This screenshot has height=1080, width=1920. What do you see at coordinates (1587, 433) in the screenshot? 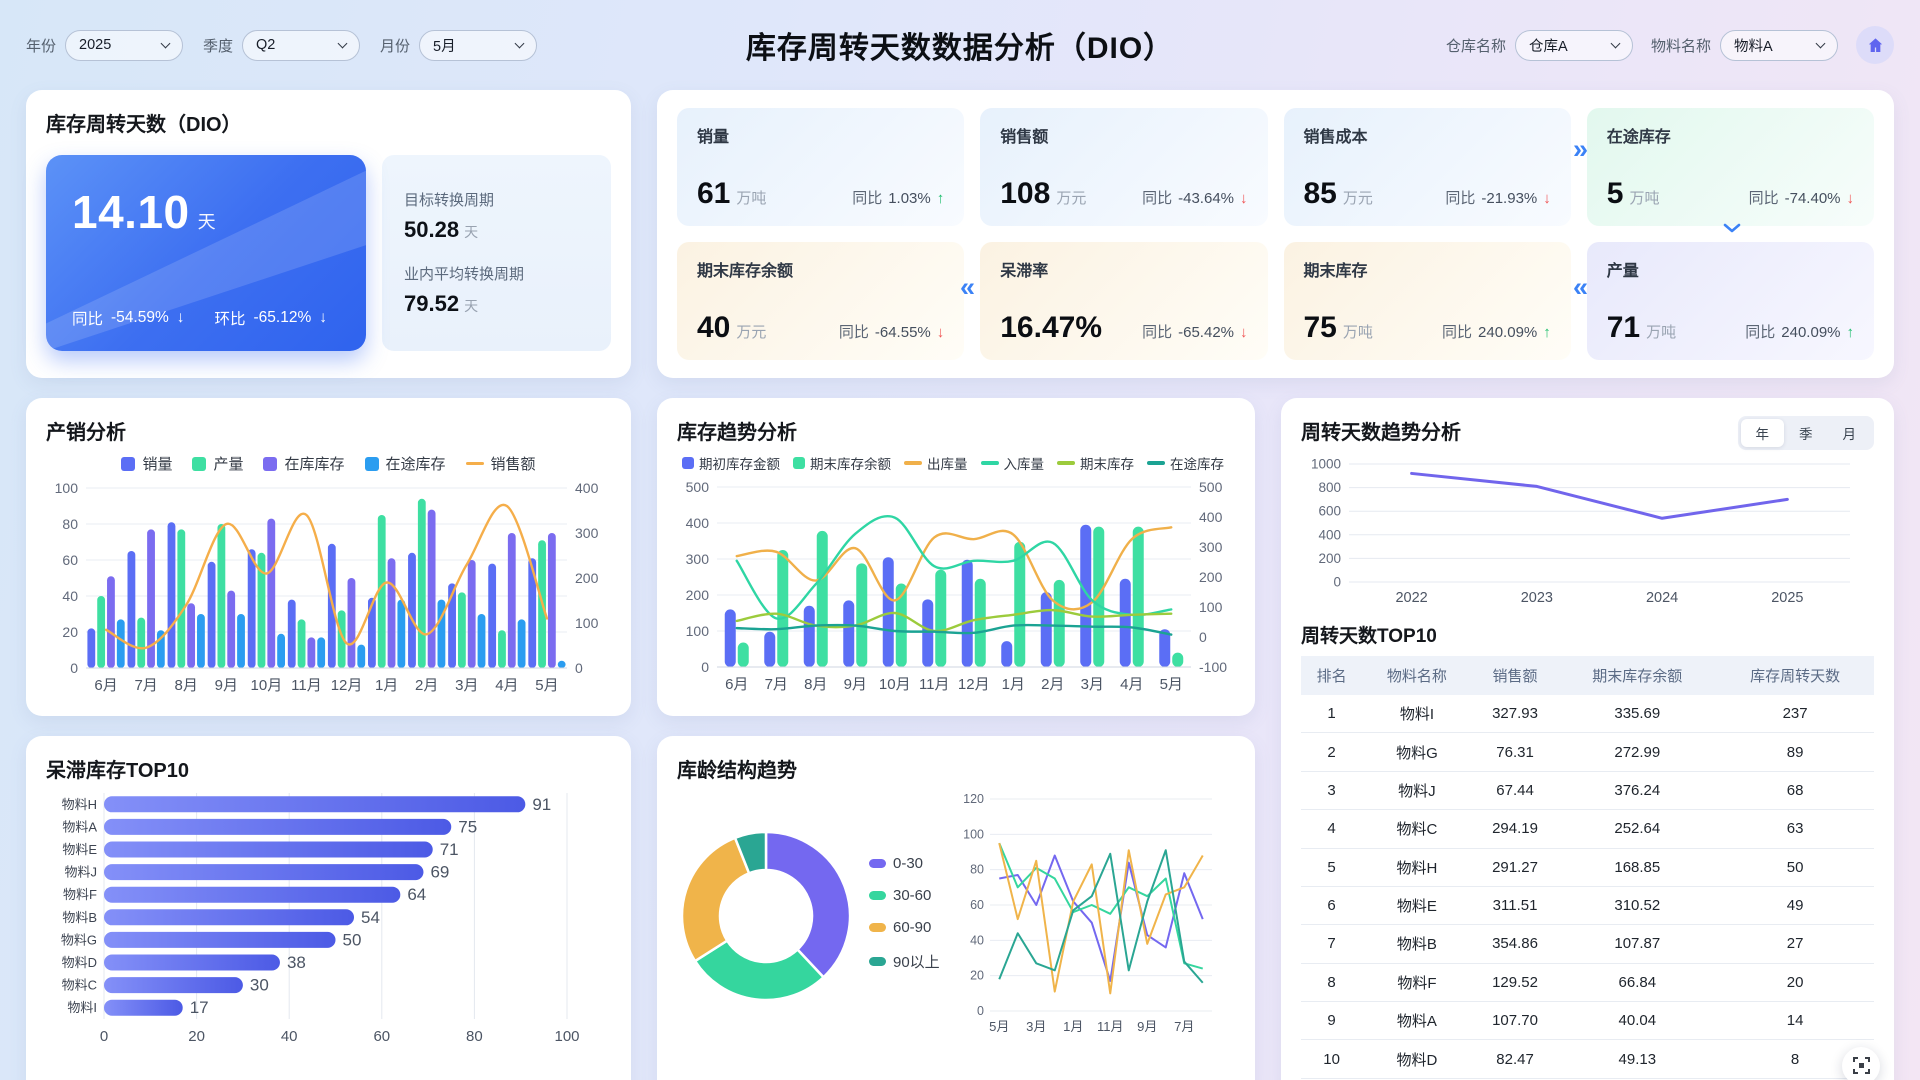
I see `turnover-head: 周转天数趋势分析 年季 月` at bounding box center [1587, 433].